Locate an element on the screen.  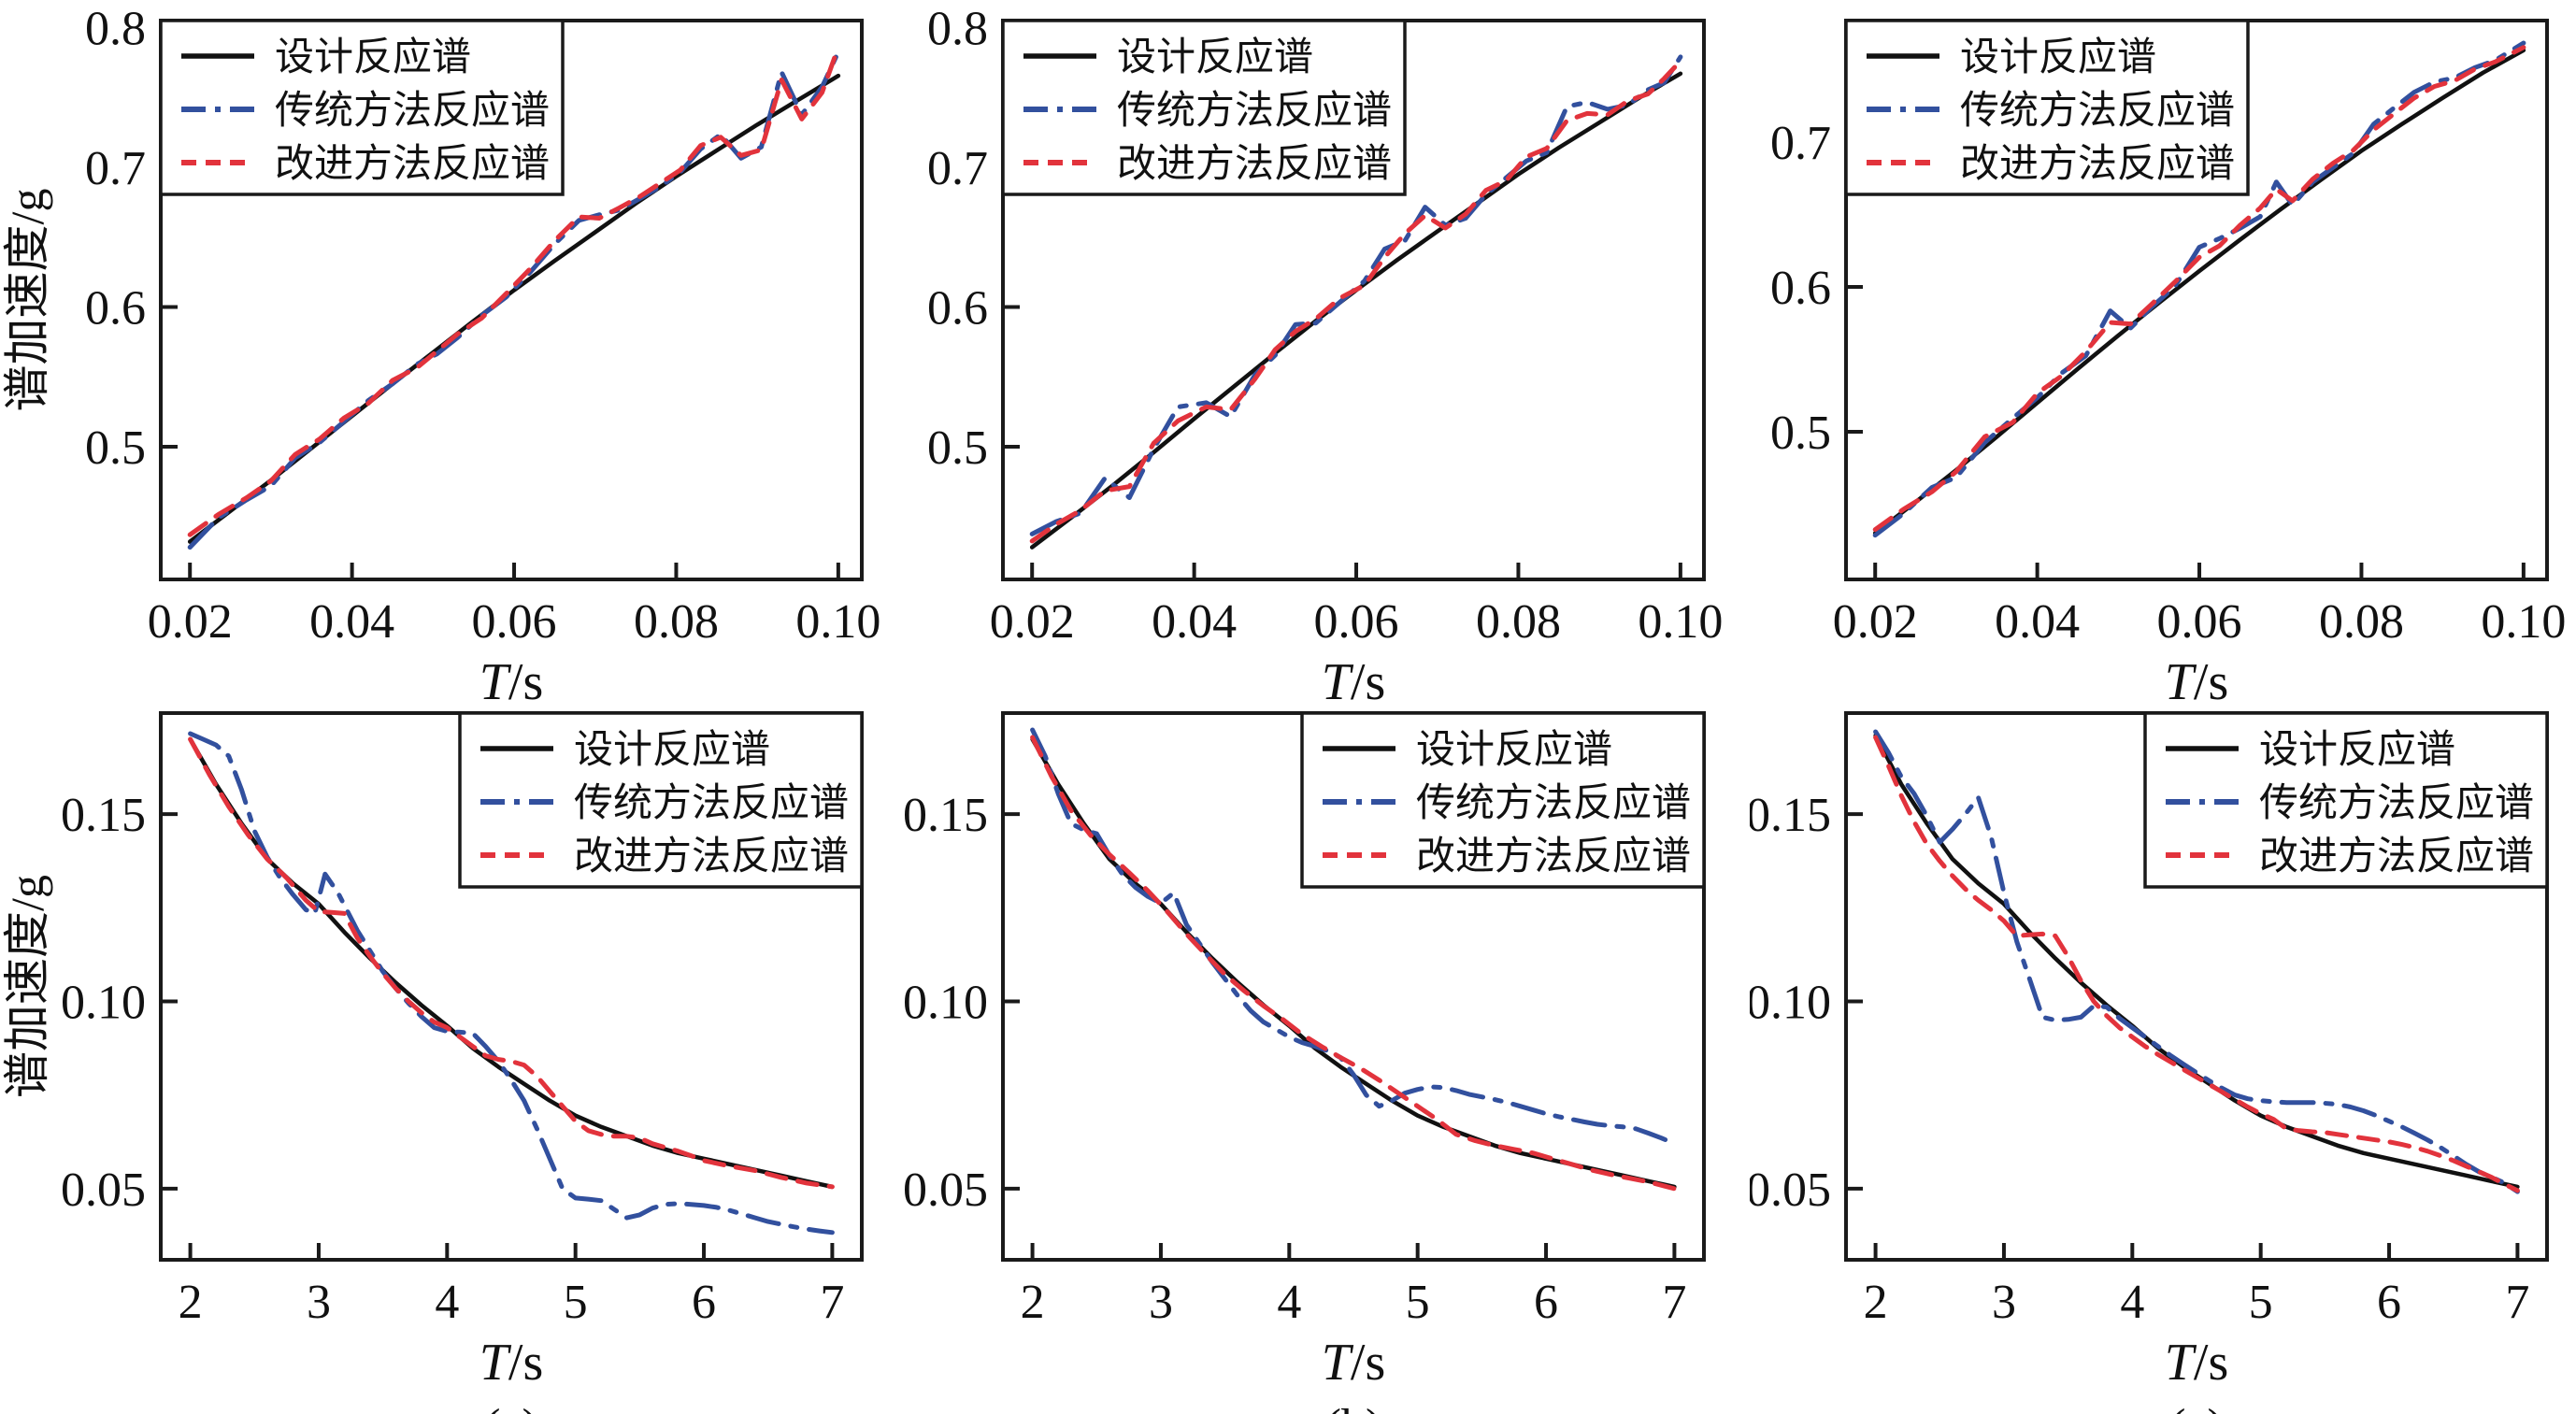
panel-caption: (b) is located at coordinates (1353, 1407).